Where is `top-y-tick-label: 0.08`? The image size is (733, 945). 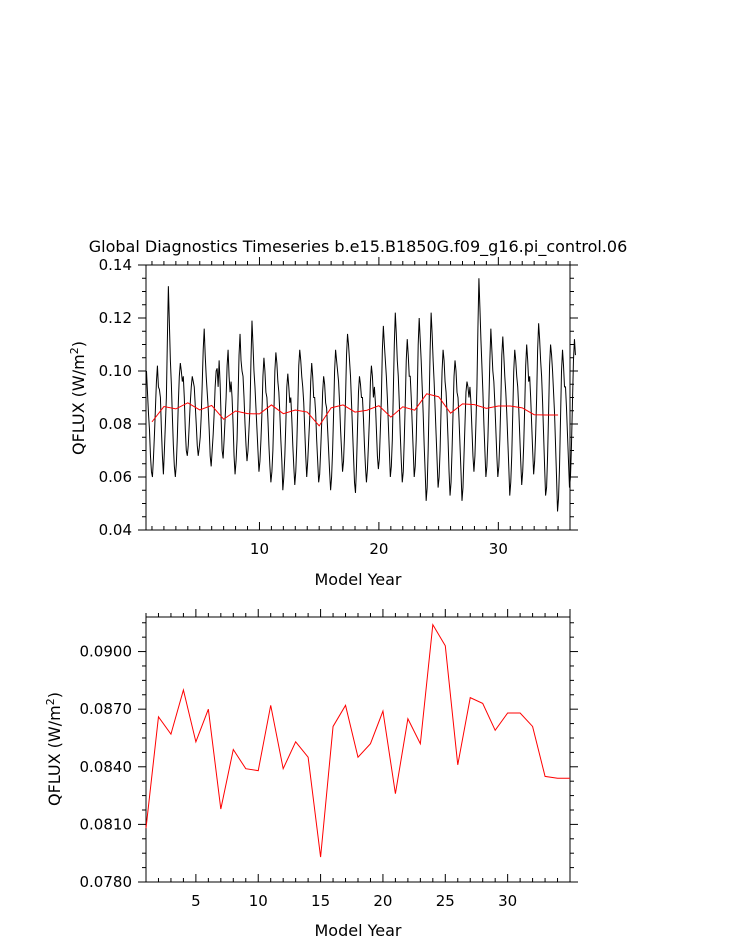
top-y-tick-label: 0.08 is located at coordinates (115, 424).